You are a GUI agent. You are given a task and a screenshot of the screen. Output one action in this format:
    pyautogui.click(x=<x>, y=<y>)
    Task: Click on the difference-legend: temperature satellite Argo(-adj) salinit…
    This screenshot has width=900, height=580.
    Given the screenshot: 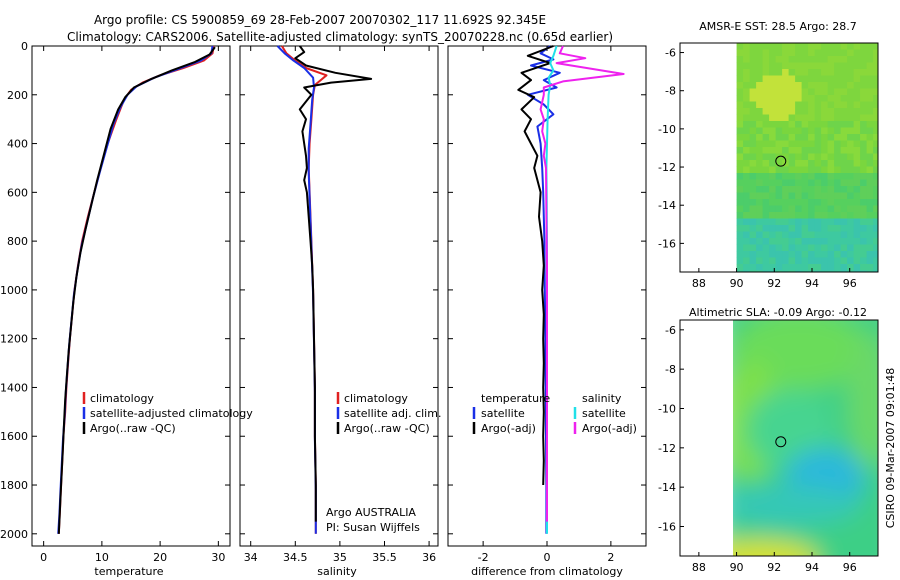 What is the action you would take?
    pyautogui.click(x=554, y=413)
    